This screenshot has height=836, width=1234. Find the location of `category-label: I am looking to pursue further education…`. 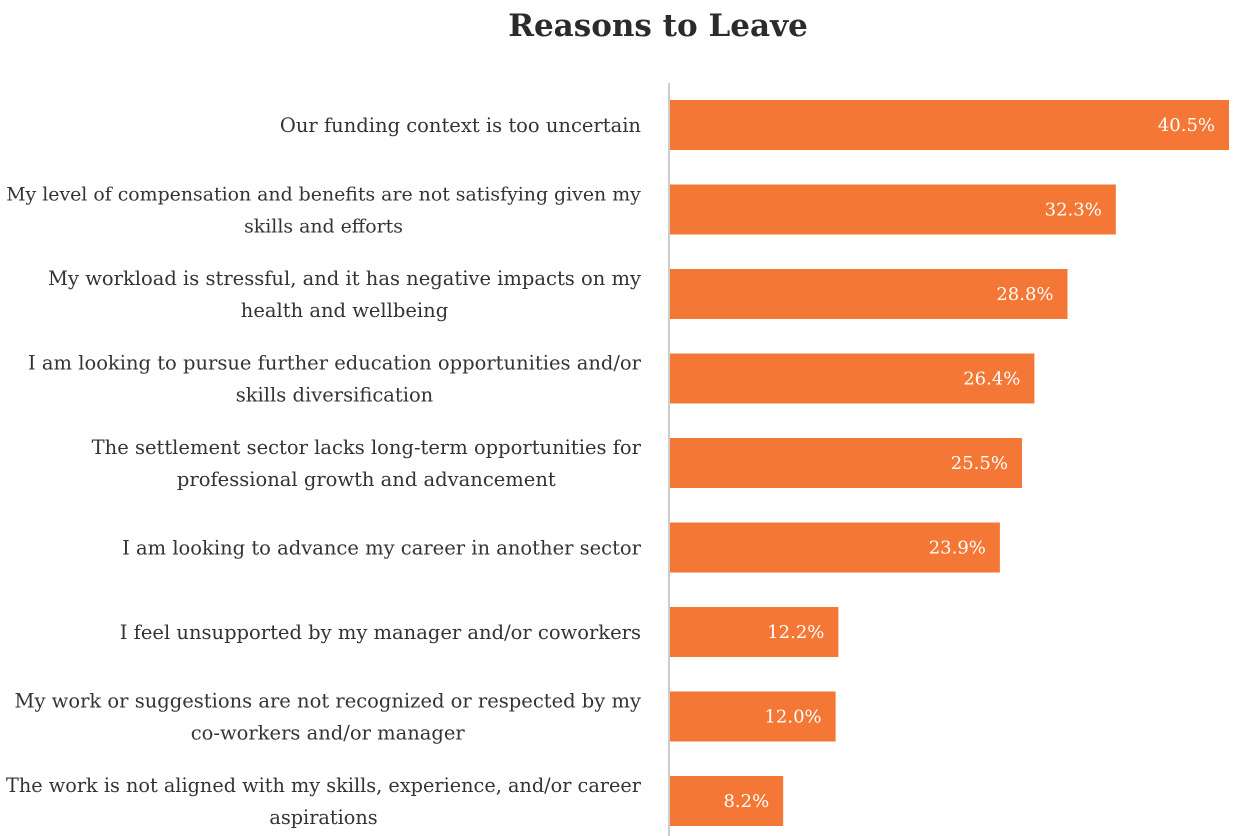

category-label: I am looking to pursue further education… is located at coordinates (335, 379).